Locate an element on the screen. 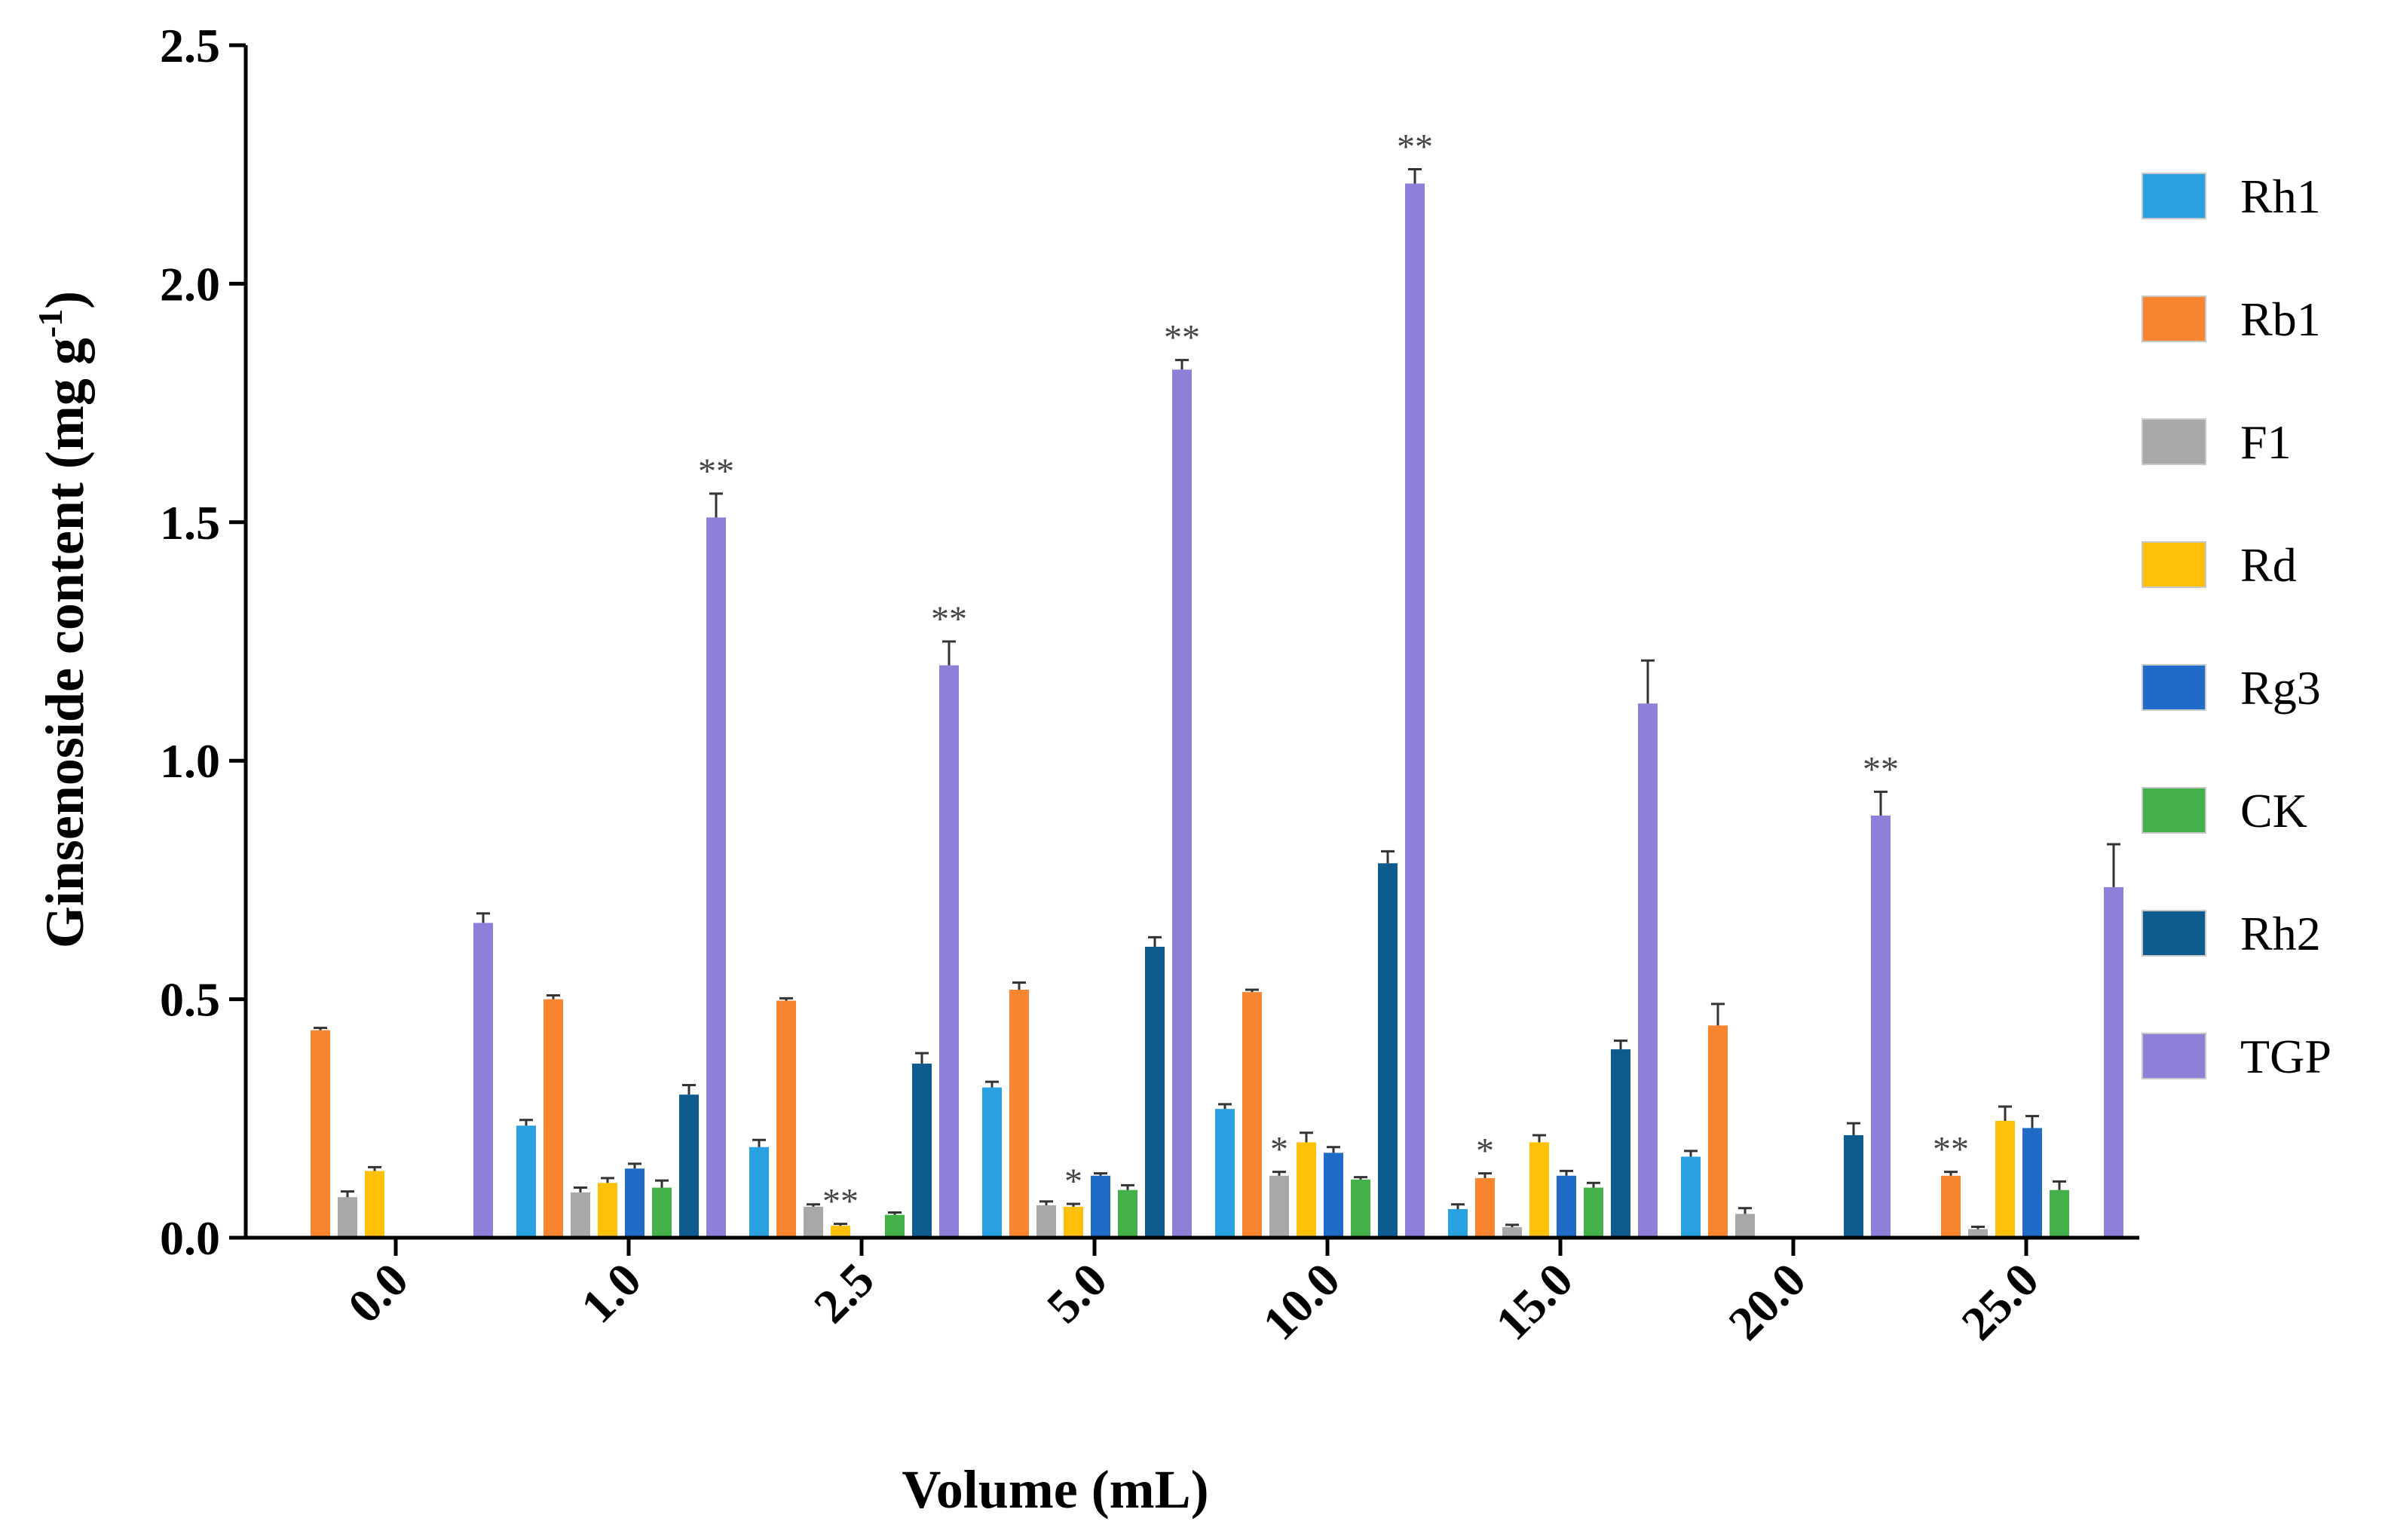  y-axis-title: Ginsenoside content (mg g-1) is located at coordinates (63, 619).